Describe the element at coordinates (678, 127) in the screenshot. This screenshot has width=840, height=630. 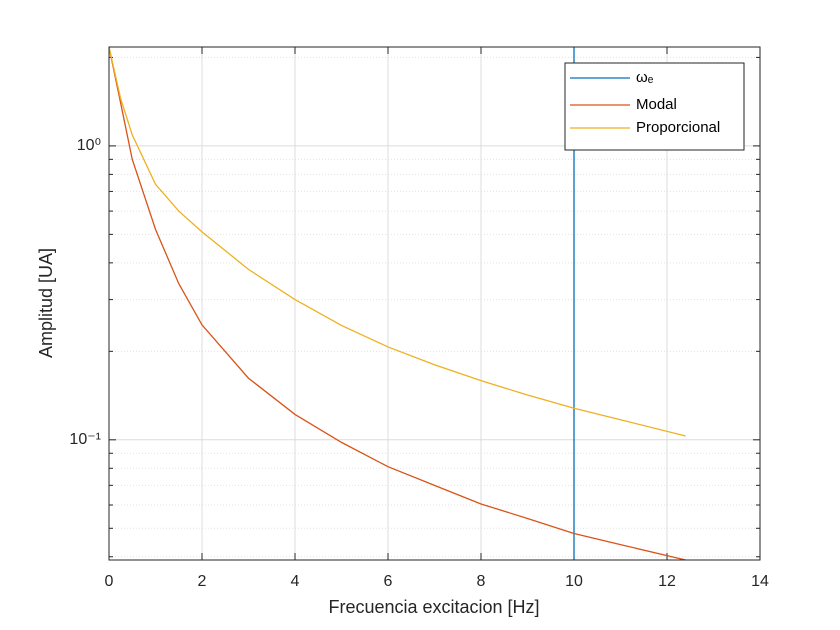
I see `legend-label: Proporcional` at that location.